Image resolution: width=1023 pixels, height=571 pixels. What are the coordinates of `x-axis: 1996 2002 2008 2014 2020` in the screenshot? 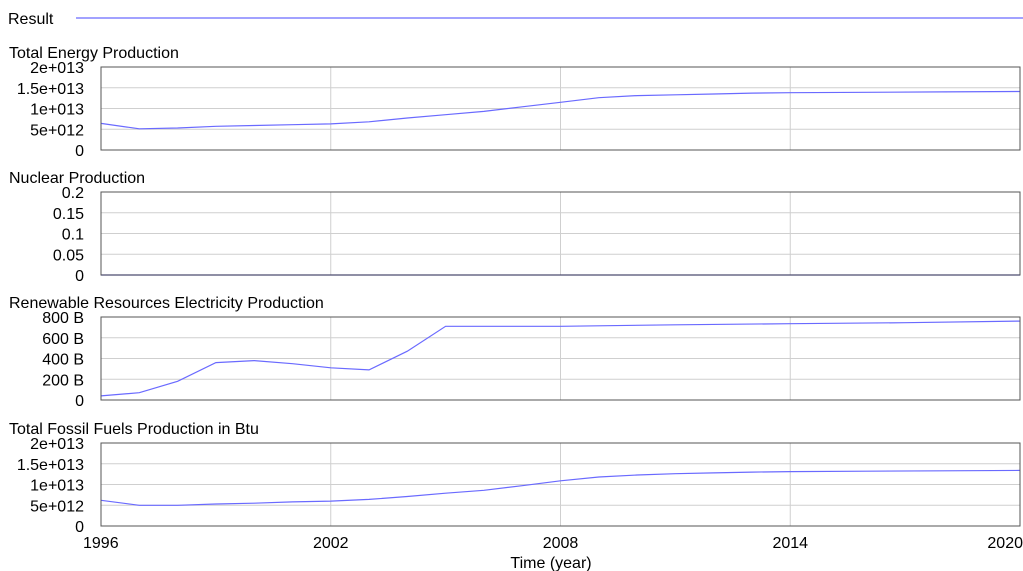 It's located at (553, 543).